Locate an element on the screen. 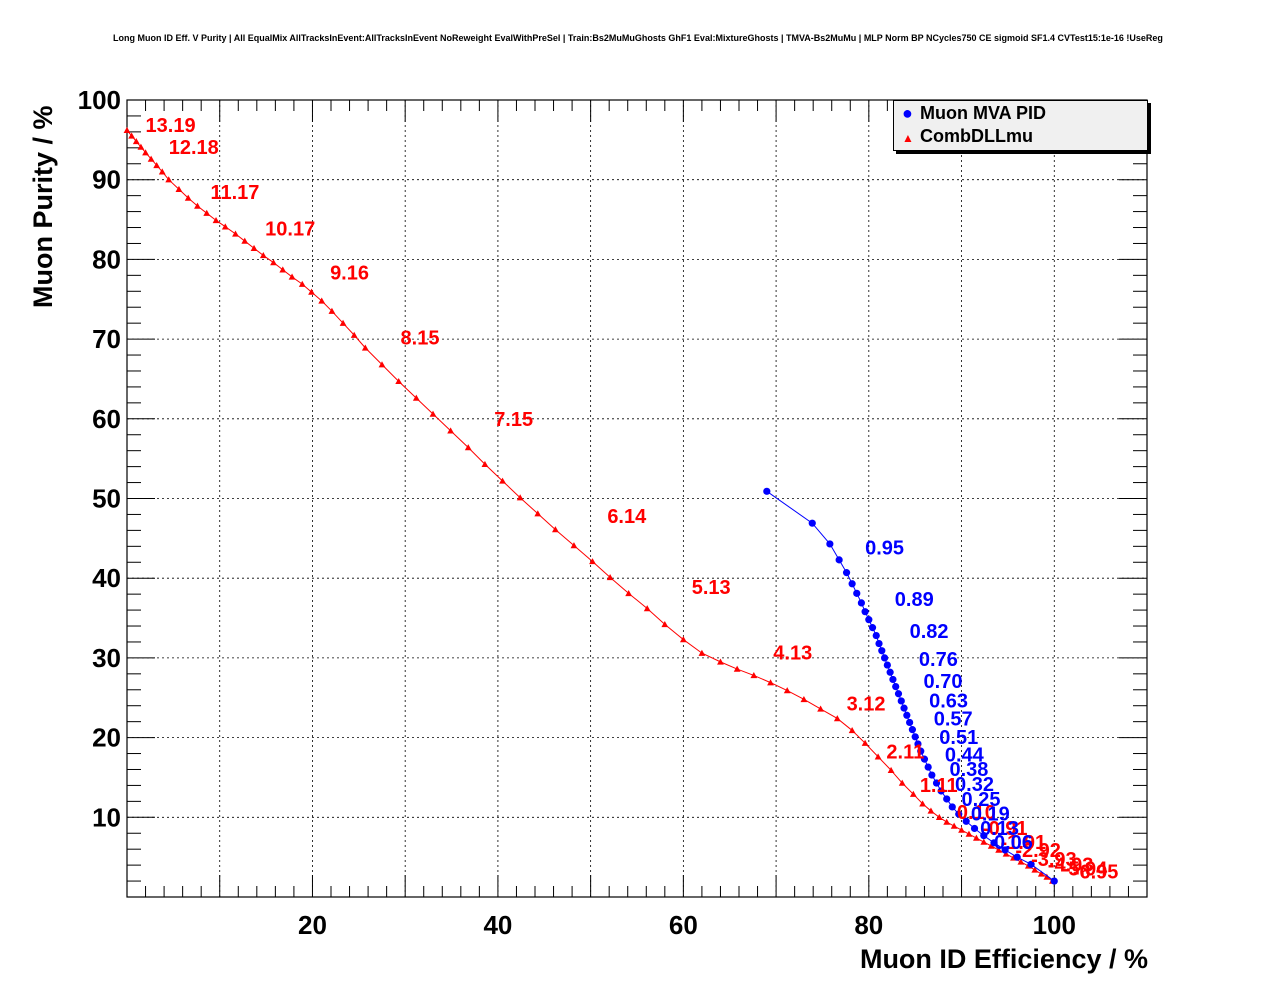  legend-label-mva: Muon MVA PID is located at coordinates (983, 113).